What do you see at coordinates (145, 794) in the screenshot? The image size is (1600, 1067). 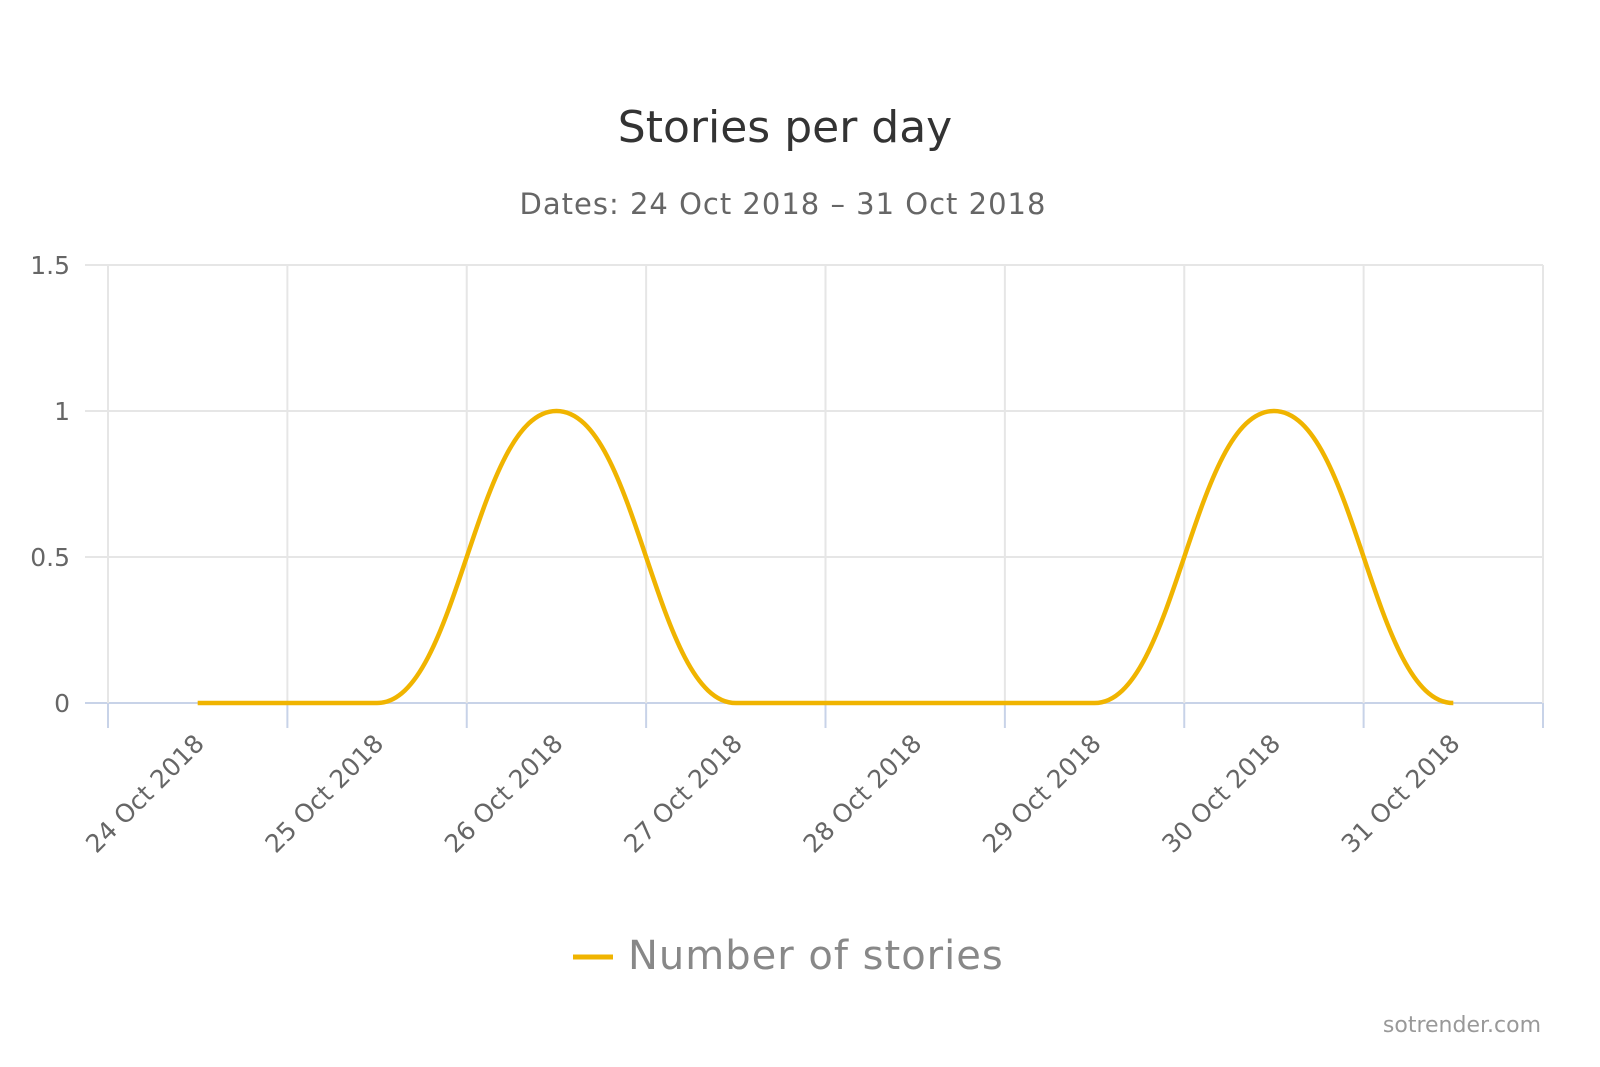 I see `x-tick-label: 24 Oct 2018` at bounding box center [145, 794].